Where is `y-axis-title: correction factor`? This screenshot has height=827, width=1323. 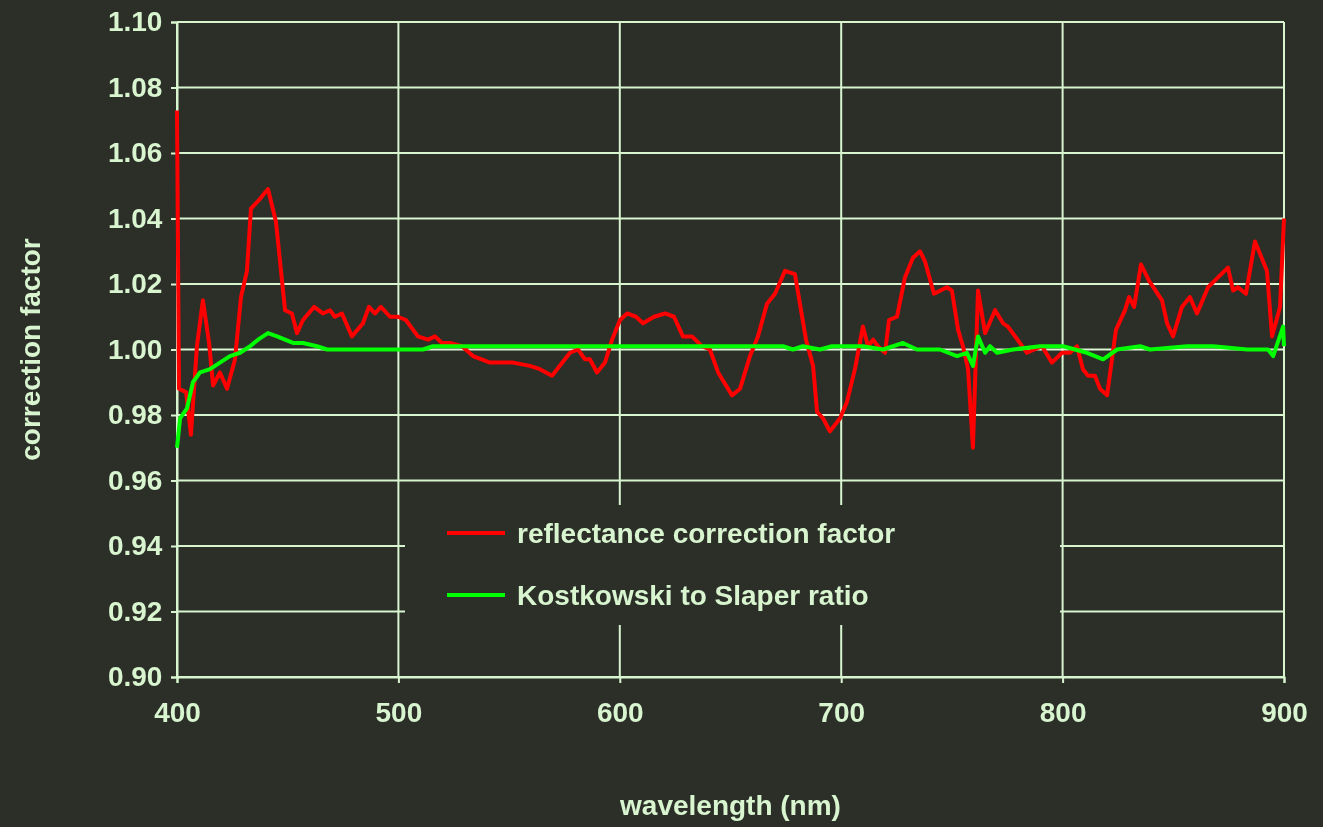
y-axis-title: correction factor is located at coordinates (30, 349).